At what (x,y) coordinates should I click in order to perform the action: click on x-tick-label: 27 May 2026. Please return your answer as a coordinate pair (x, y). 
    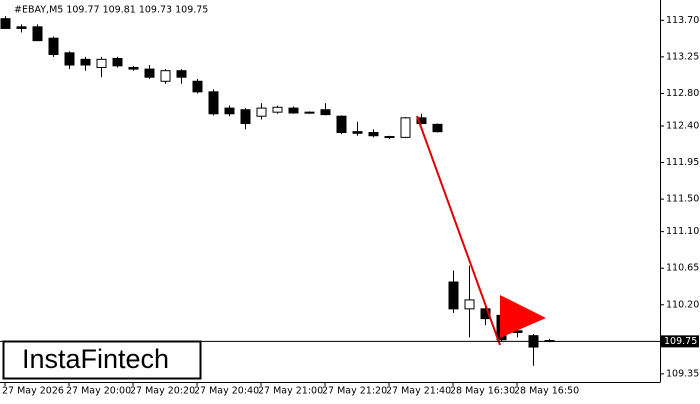
    Looking at the image, I should click on (33, 391).